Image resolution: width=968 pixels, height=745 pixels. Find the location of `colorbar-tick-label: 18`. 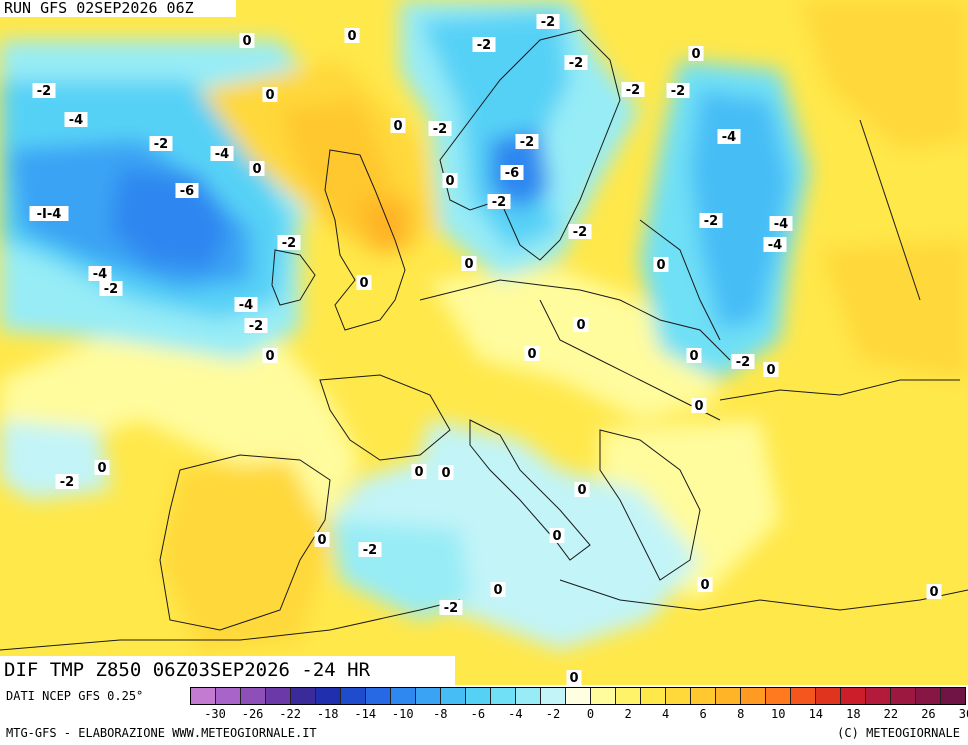

colorbar-tick-label: 18 is located at coordinates (853, 714).